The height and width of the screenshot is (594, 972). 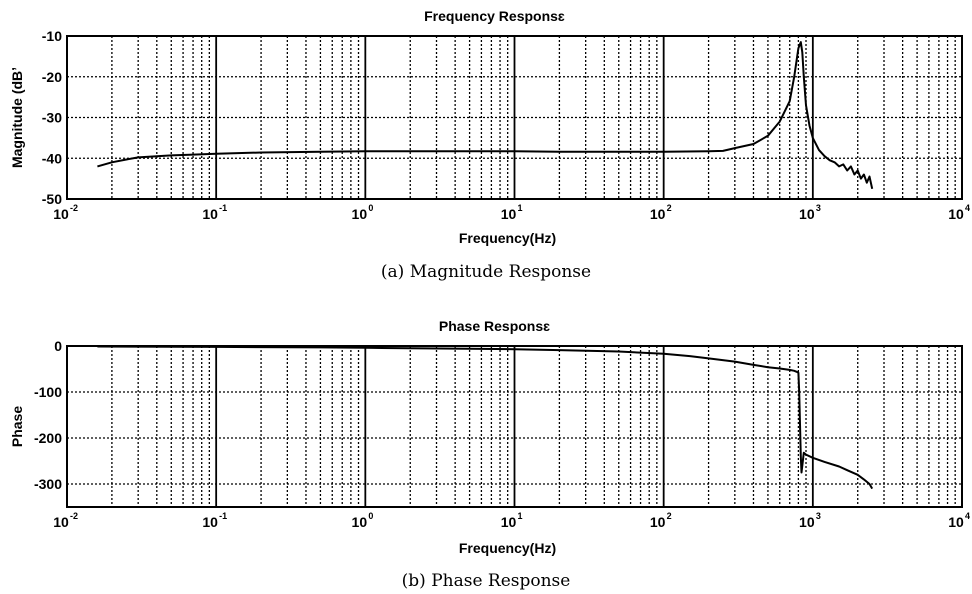 What do you see at coordinates (48, 484) in the screenshot?
I see `y-tick-label: -300` at bounding box center [48, 484].